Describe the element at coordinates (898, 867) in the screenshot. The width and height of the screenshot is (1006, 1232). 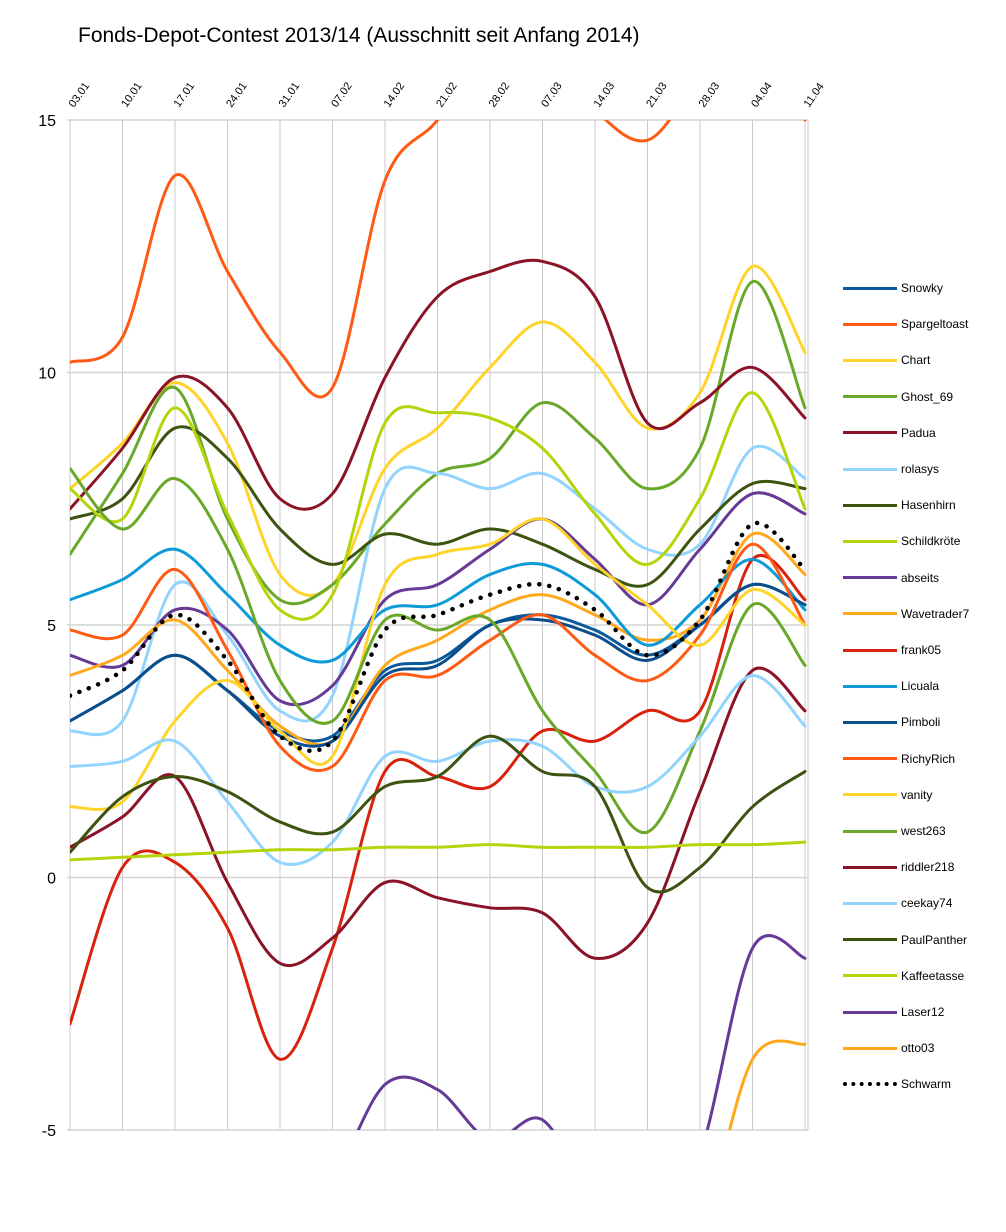
I see `legend-item: riddler218` at that location.